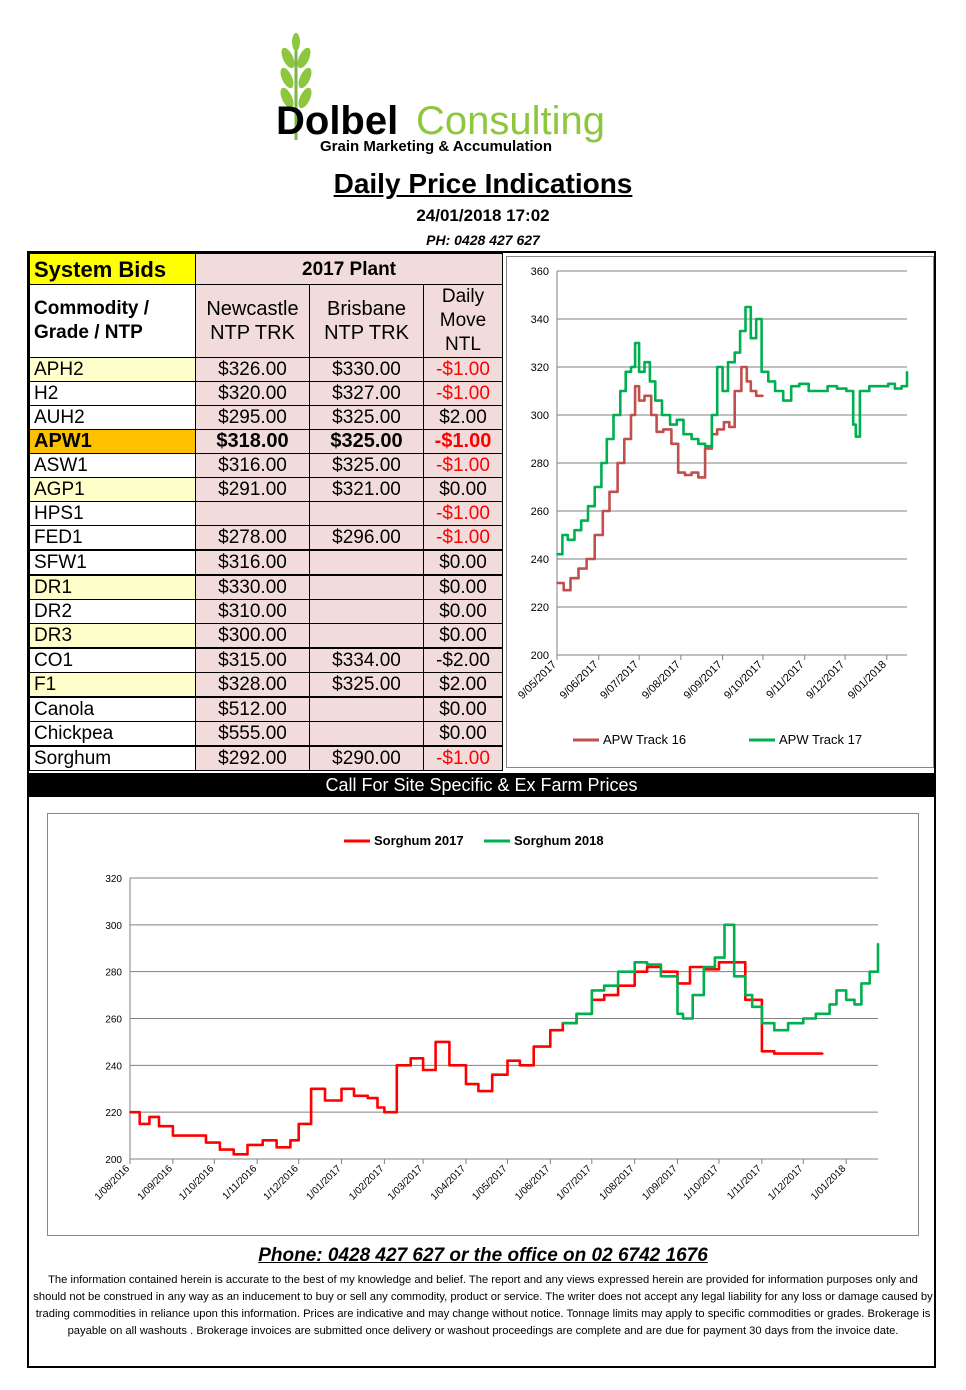 The height and width of the screenshot is (1390, 966). I want to click on y-tick-label: 200, so click(540, 656).